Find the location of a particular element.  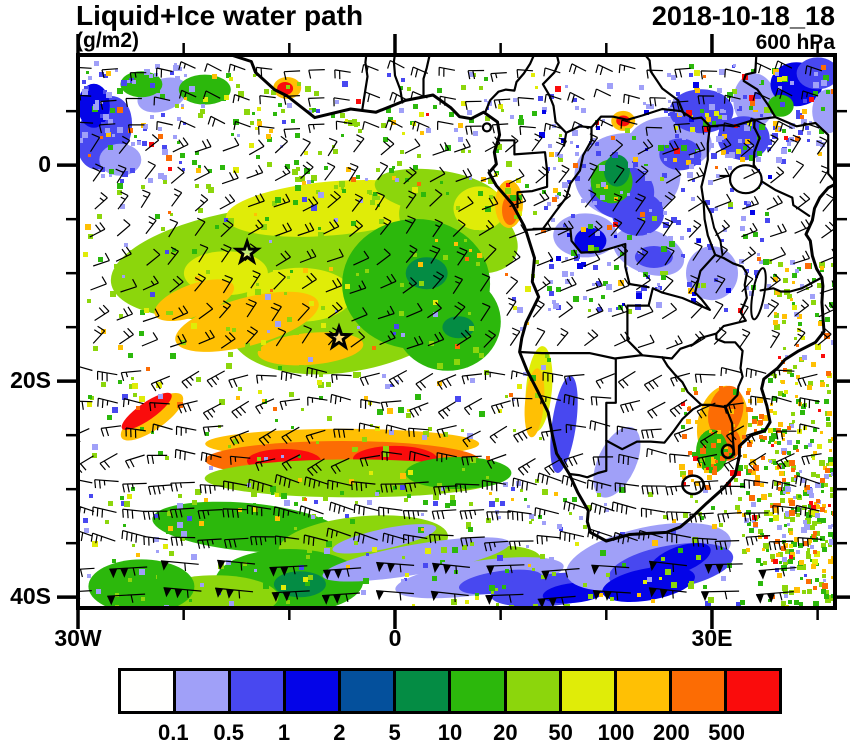

pressure-level-label: 600 hPa is located at coordinates (795, 42).